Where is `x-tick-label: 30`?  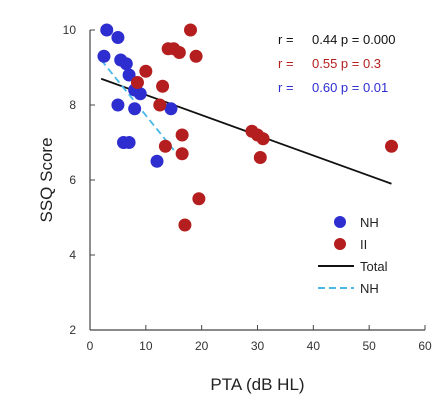 x-tick-label: 30 is located at coordinates (258, 346).